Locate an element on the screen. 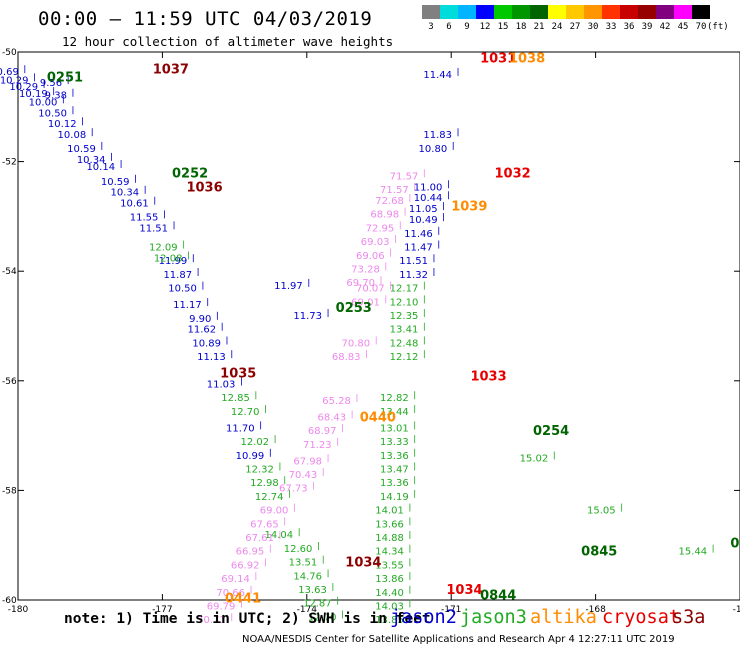 This screenshot has width=740, height=650. pass-time-label: 1036 is located at coordinates (204, 187).